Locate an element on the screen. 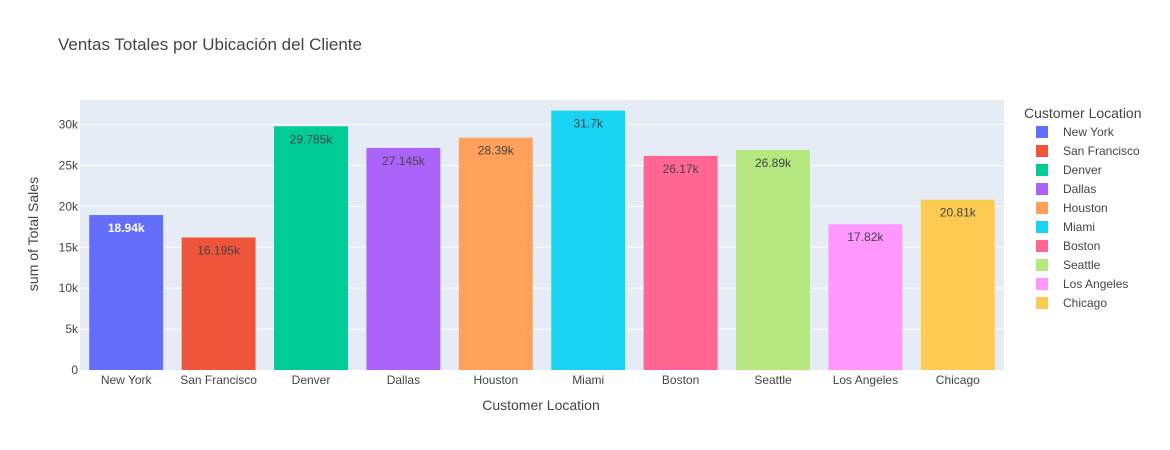 Image resolution: width=1170 pixels, height=450 pixels. bar-value-label: 29.785k is located at coordinates (312, 139).